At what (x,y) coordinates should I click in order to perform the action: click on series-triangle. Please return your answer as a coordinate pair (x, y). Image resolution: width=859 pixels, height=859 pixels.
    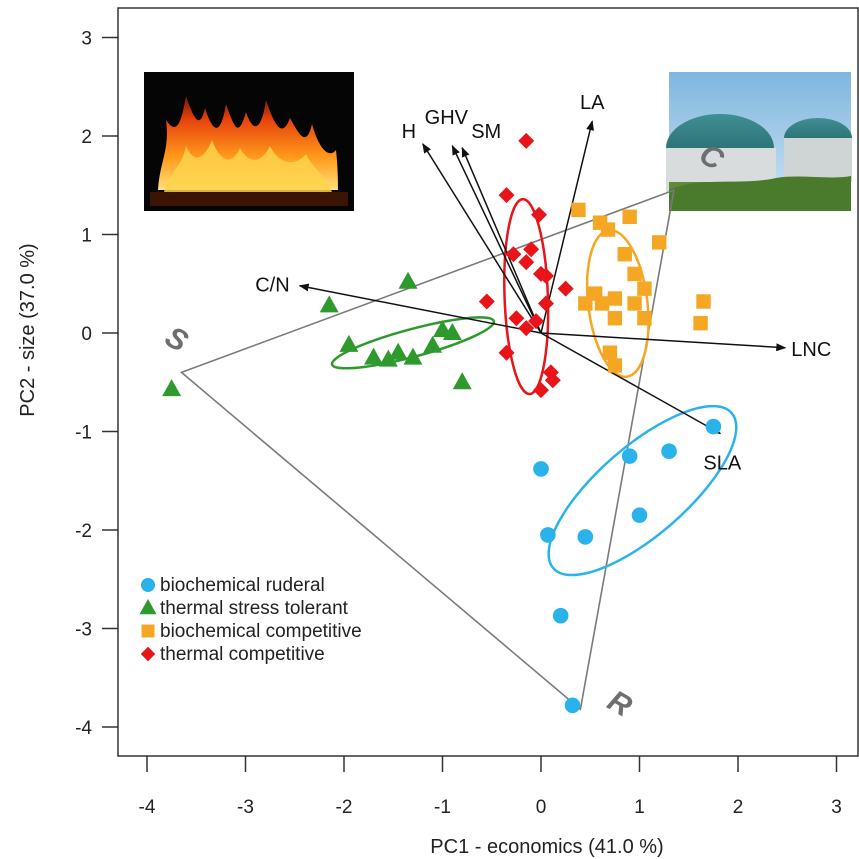
    Looking at the image, I should click on (317, 334).